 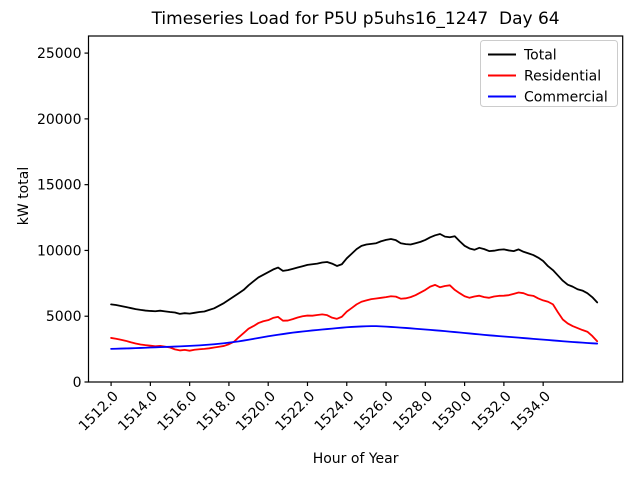 I want to click on x-tick-label: 1518.0, so click(x=217, y=412).